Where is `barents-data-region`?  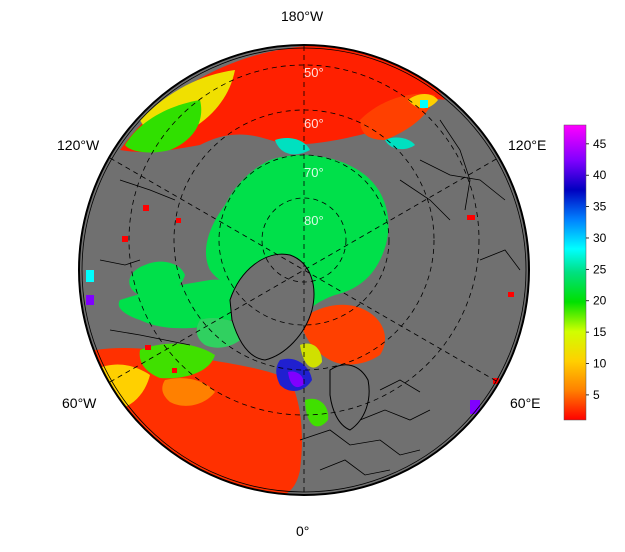
barents-data-region is located at coordinates (342, 334).